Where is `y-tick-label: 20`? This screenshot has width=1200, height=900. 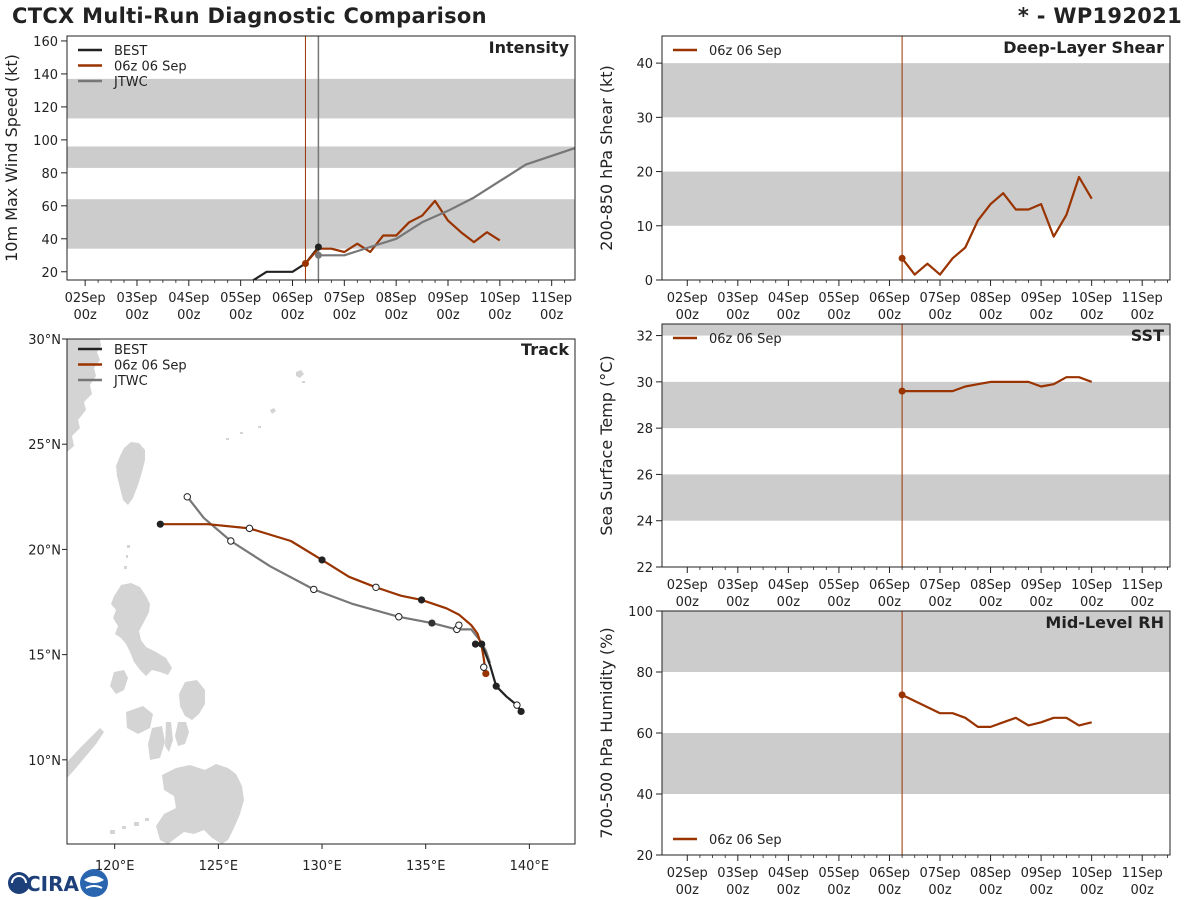
y-tick-label: 20 is located at coordinates (49, 273).